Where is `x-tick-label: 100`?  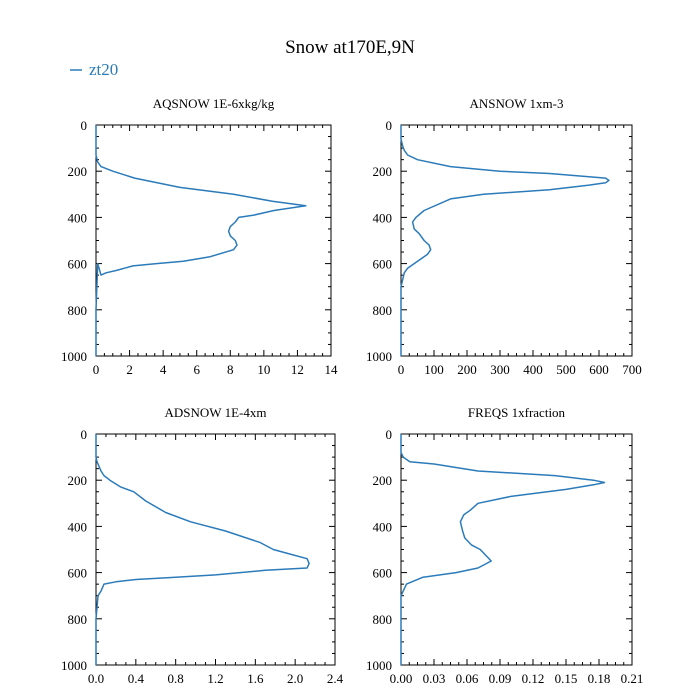 x-tick-label: 100 is located at coordinates (434, 369).